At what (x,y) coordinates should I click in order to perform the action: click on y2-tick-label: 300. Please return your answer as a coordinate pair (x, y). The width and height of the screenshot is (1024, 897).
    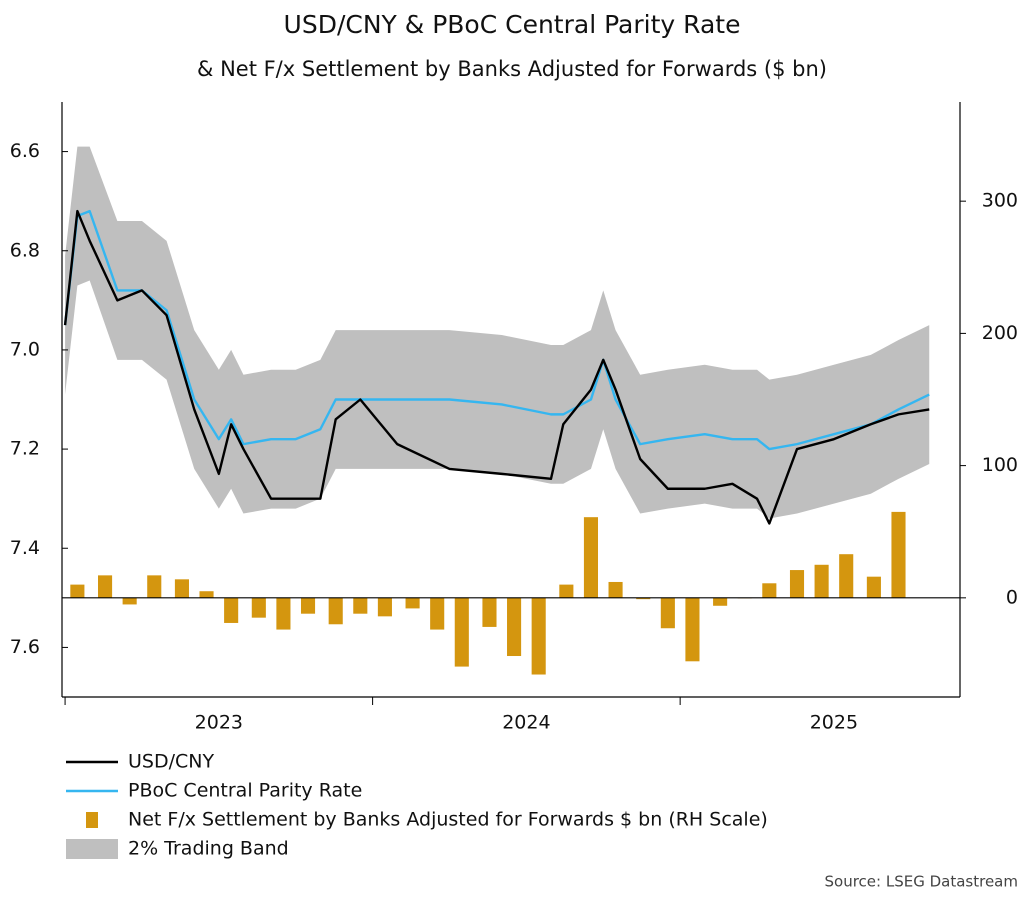
    Looking at the image, I should click on (1000, 201).